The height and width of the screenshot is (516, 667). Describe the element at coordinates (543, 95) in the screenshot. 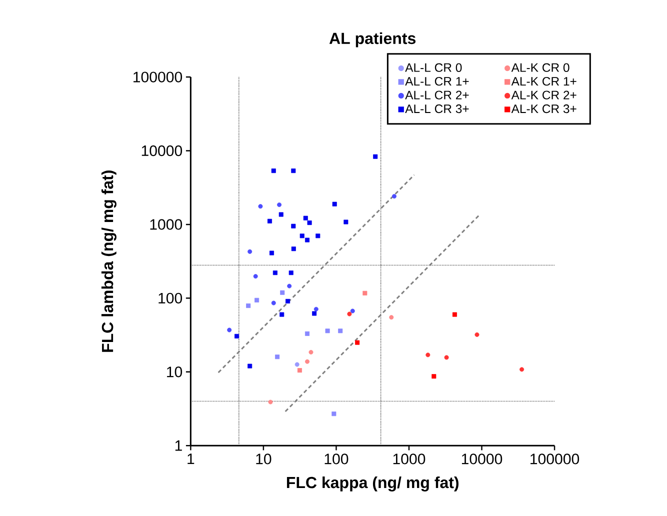

I see `legend-label: AL-K CR 2+` at that location.